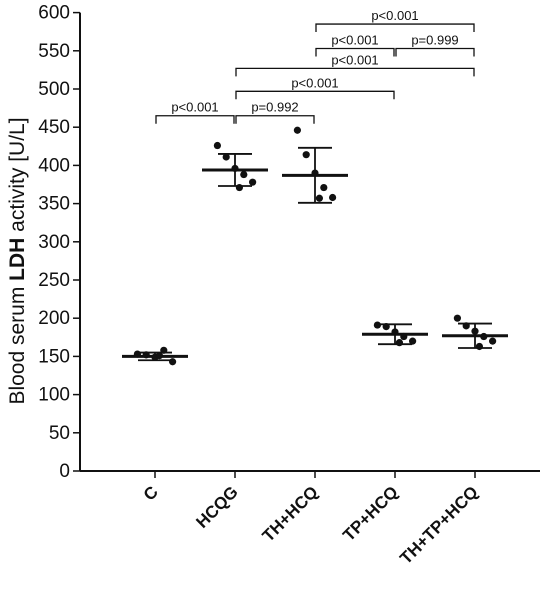 Image resolution: width=550 pixels, height=590 pixels. What do you see at coordinates (54, 127) in the screenshot?
I see `y-tick-label: 450` at bounding box center [54, 127].